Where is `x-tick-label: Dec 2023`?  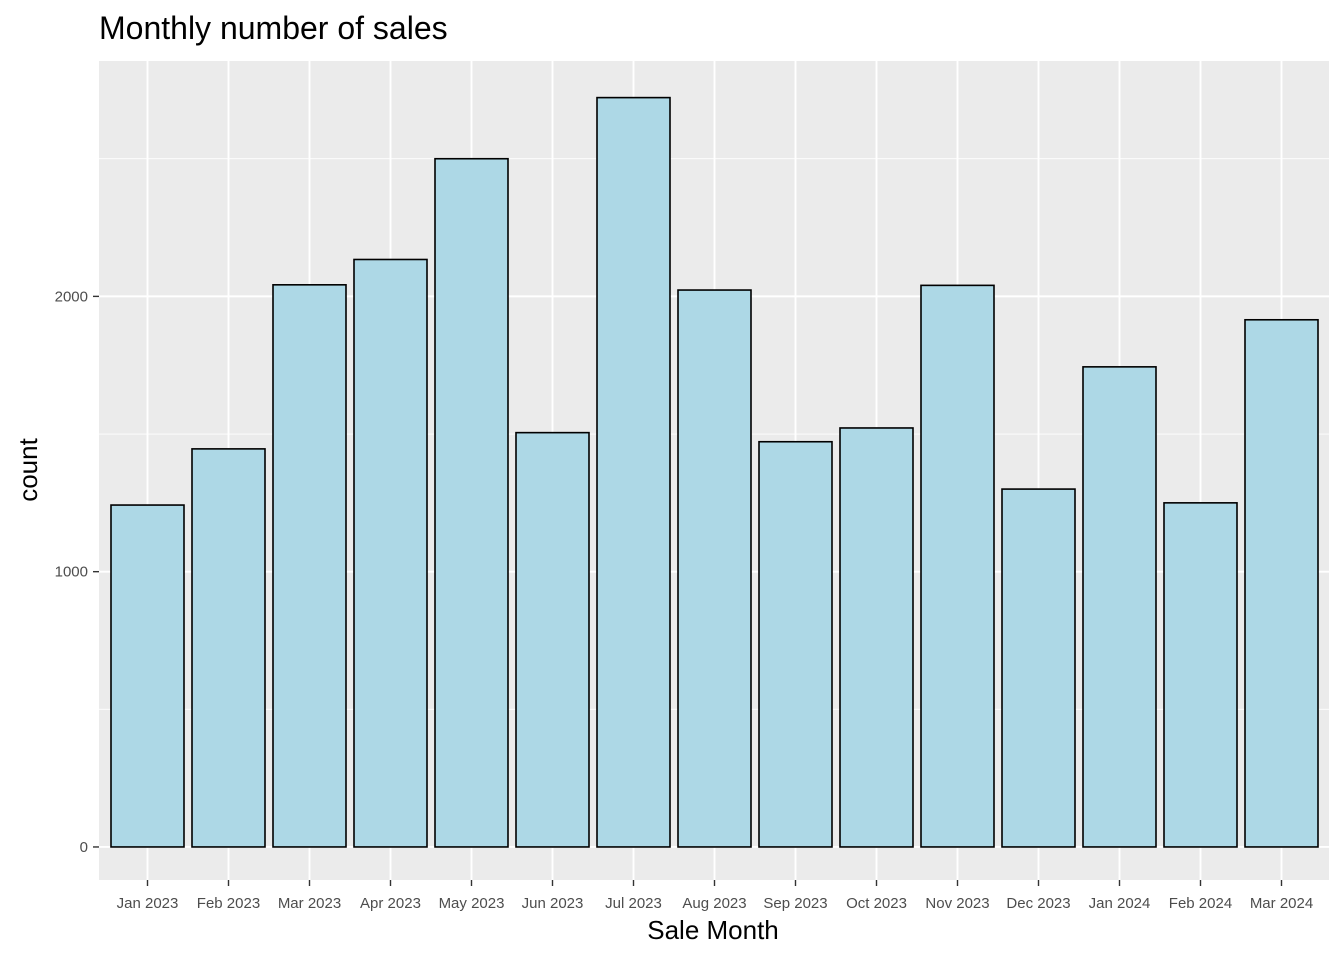 x-tick-label: Dec 2023 is located at coordinates (1038, 903).